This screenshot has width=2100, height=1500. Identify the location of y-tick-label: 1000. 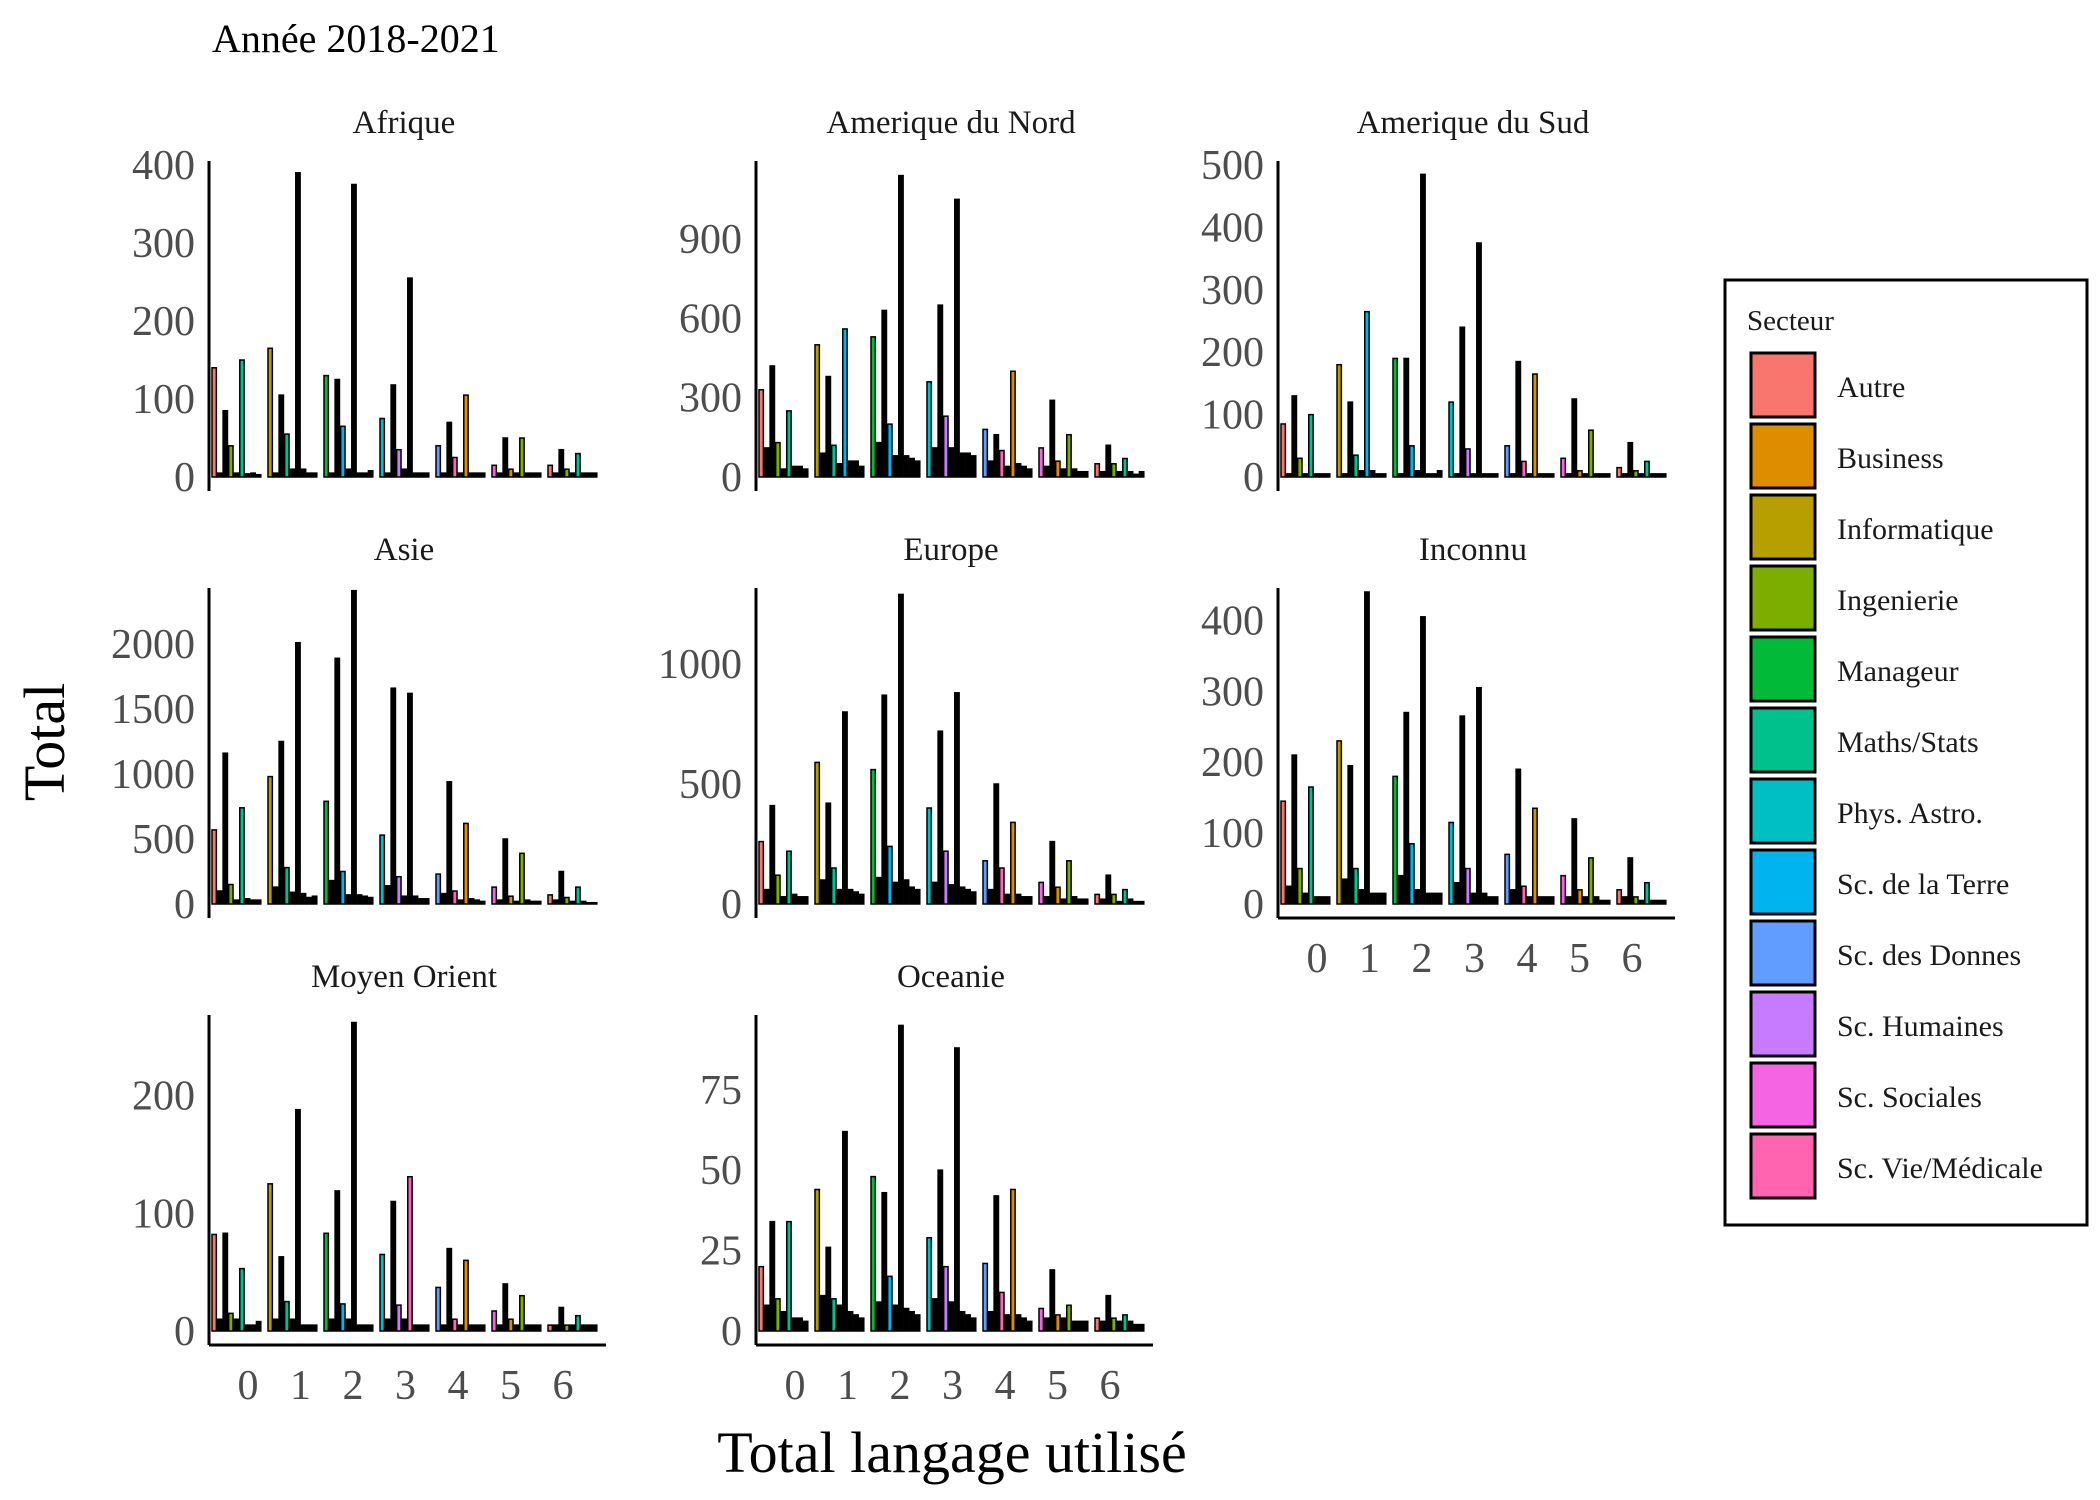
(700, 665).